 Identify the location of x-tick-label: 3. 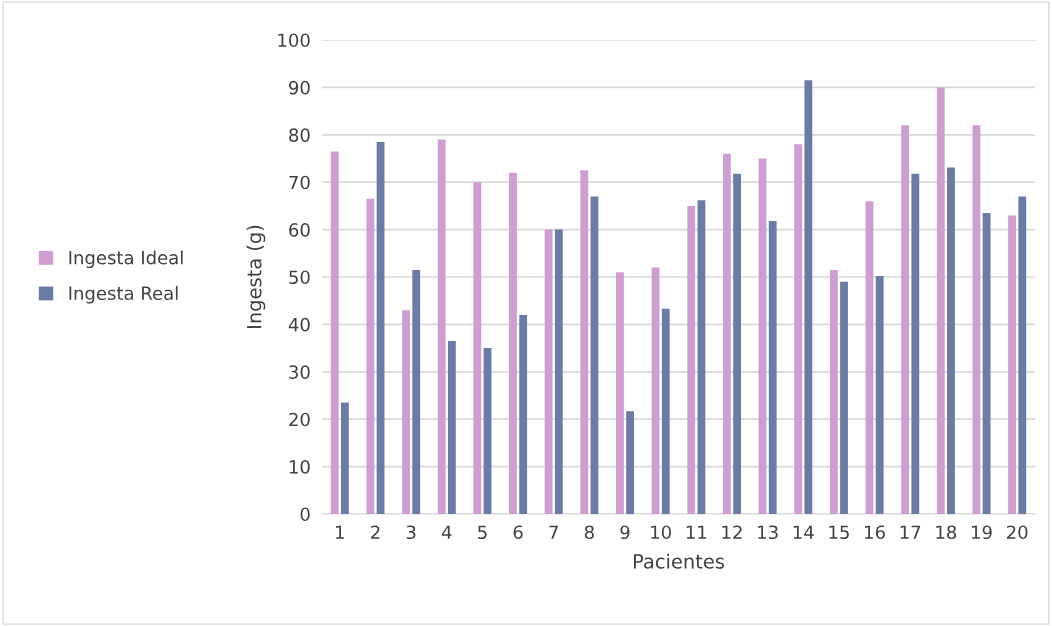
(411, 532).